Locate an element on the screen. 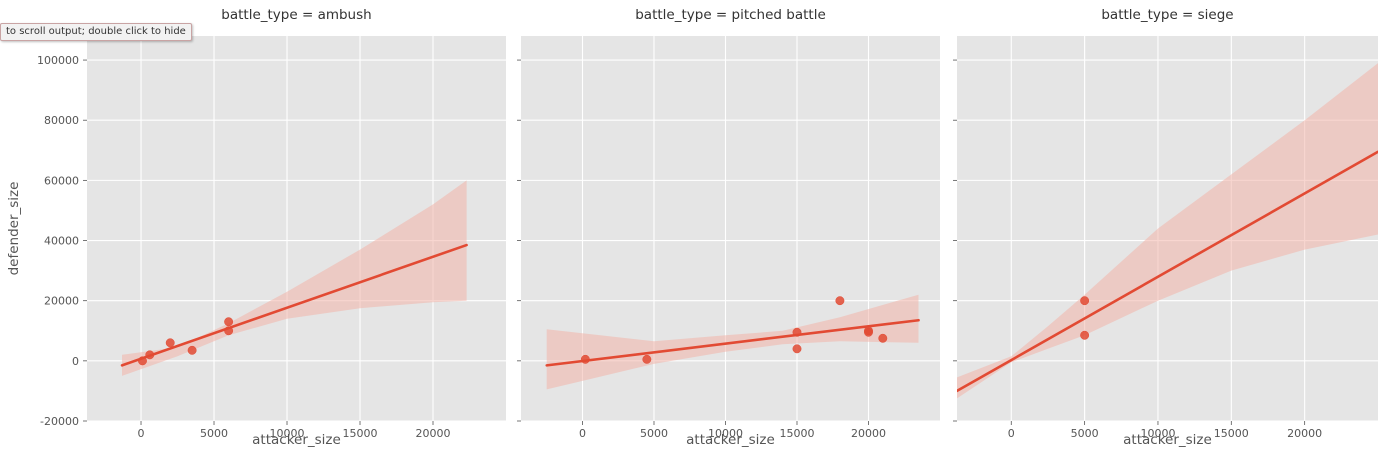 The width and height of the screenshot is (1400, 459). y-tick-label: -20000 is located at coordinates (59, 421).